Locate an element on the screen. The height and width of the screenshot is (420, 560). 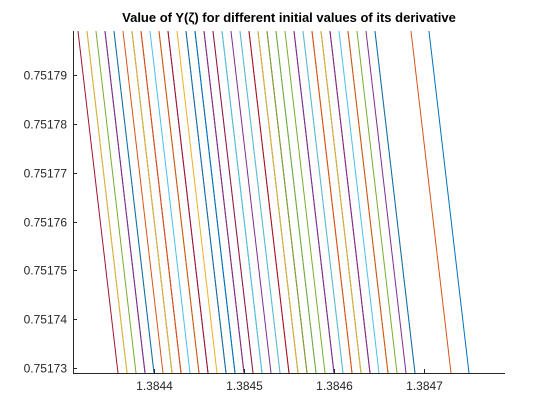
x-tick-label: 1.3844 is located at coordinates (154, 386).